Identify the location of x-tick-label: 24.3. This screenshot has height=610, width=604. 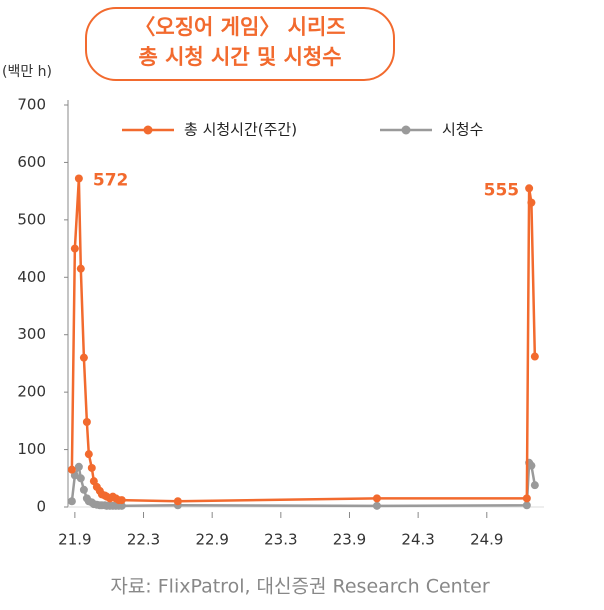
(417, 540).